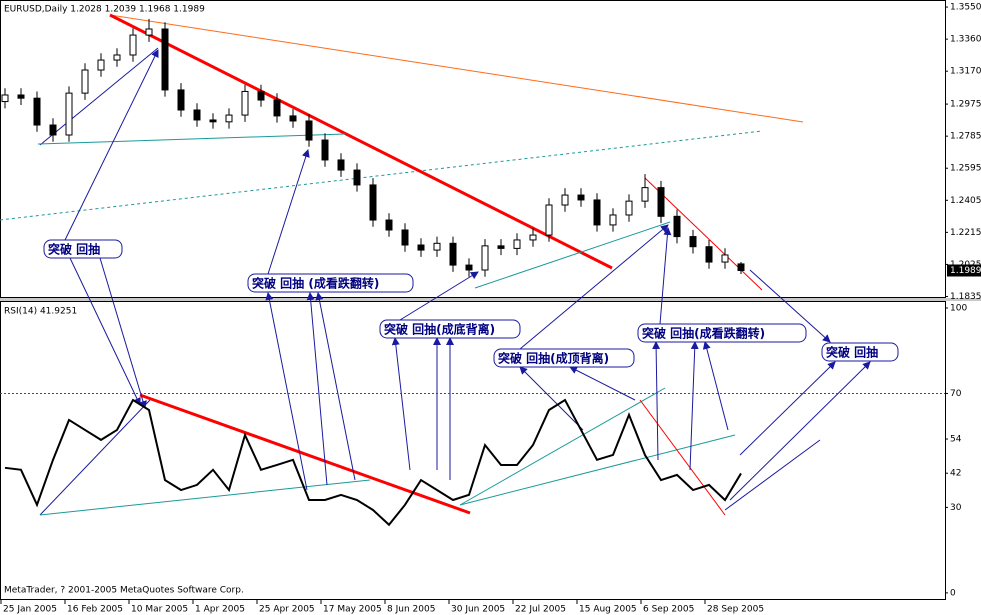  Describe the element at coordinates (965, 297) in the screenshot. I see `y-tick-label: 1.1835` at that location.